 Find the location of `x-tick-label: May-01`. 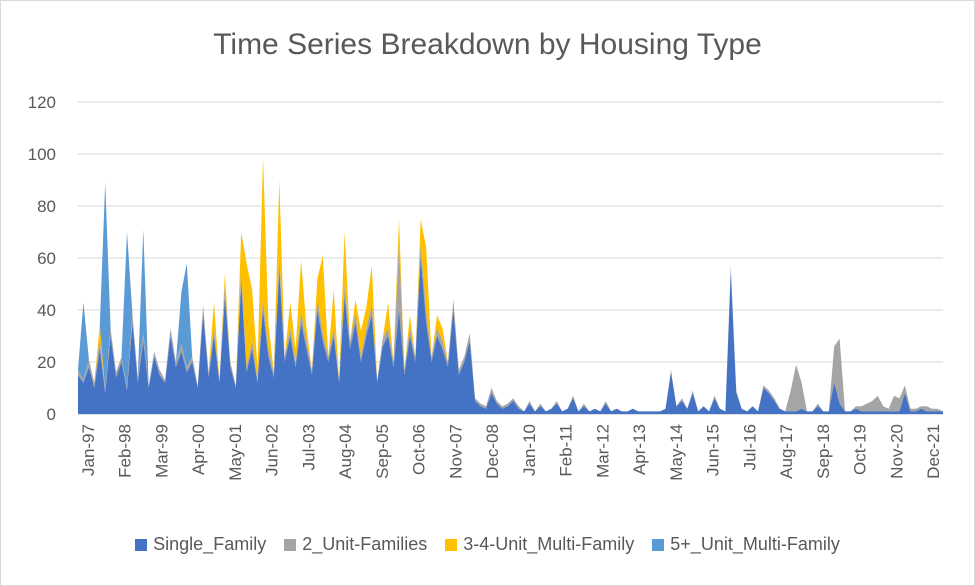

x-tick-label: May-01 is located at coordinates (235, 452).